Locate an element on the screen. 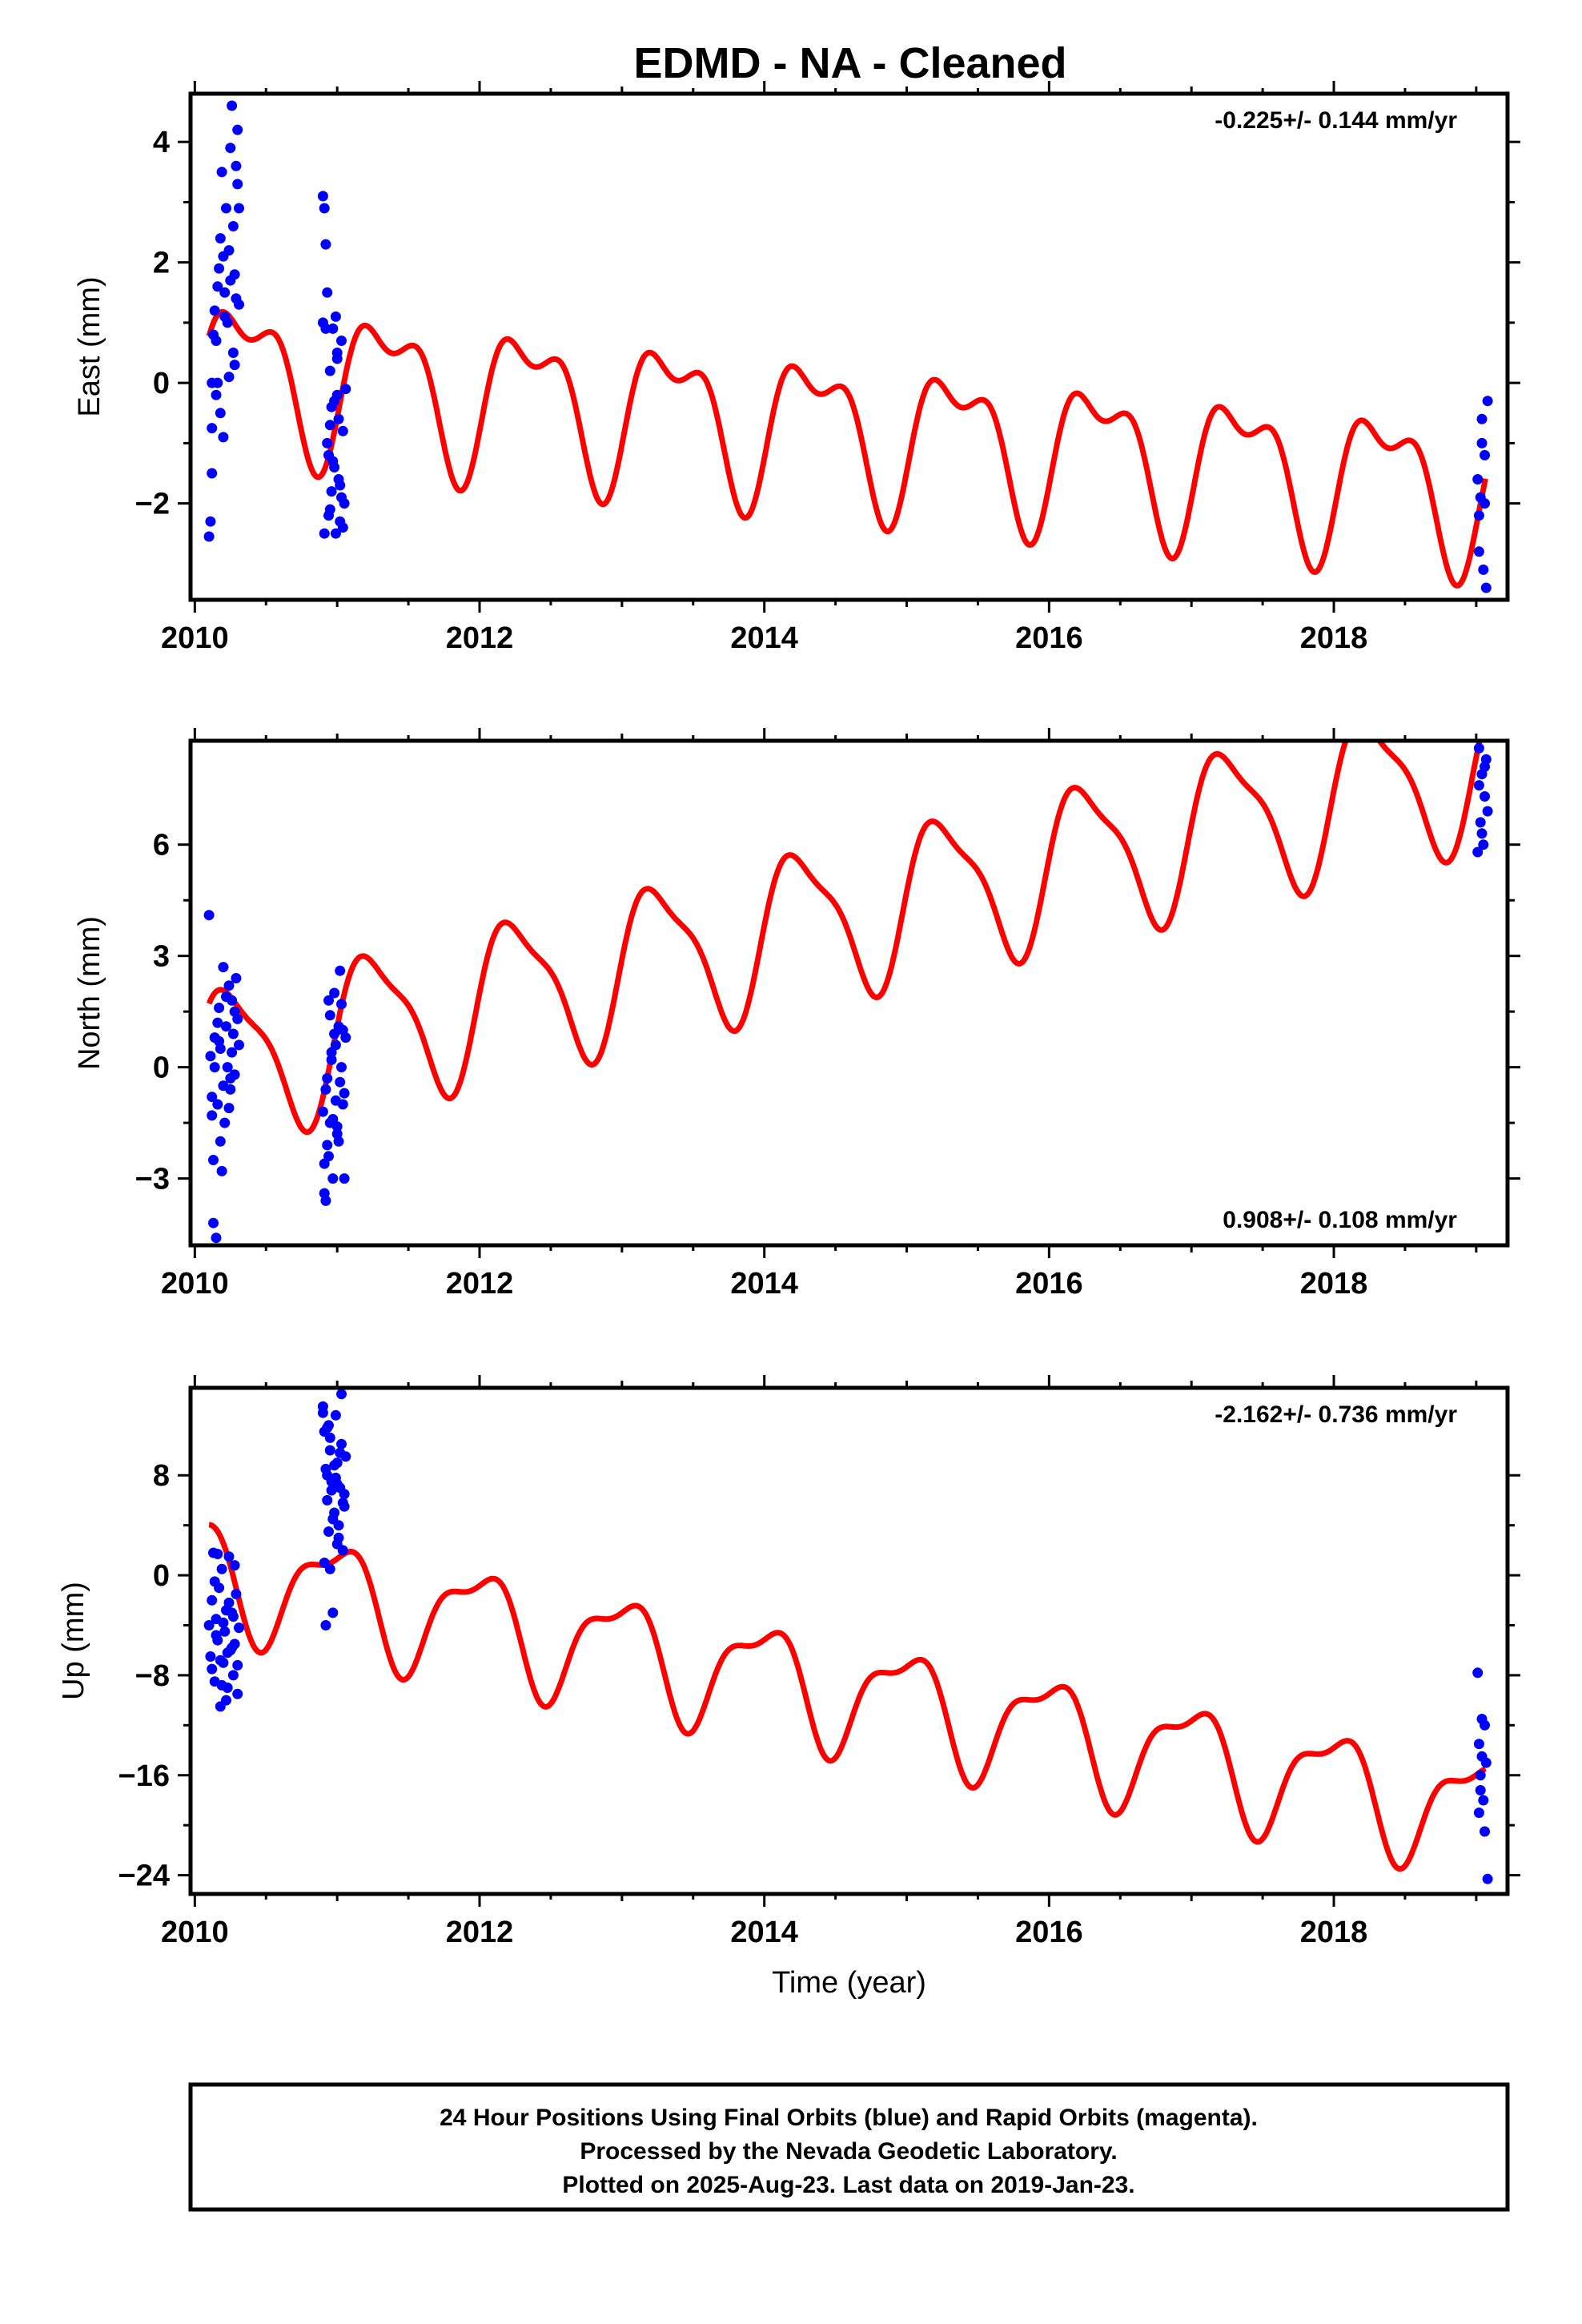  rate-label: -2.162+/- 0.736 mm/yr is located at coordinates (1336, 1414).